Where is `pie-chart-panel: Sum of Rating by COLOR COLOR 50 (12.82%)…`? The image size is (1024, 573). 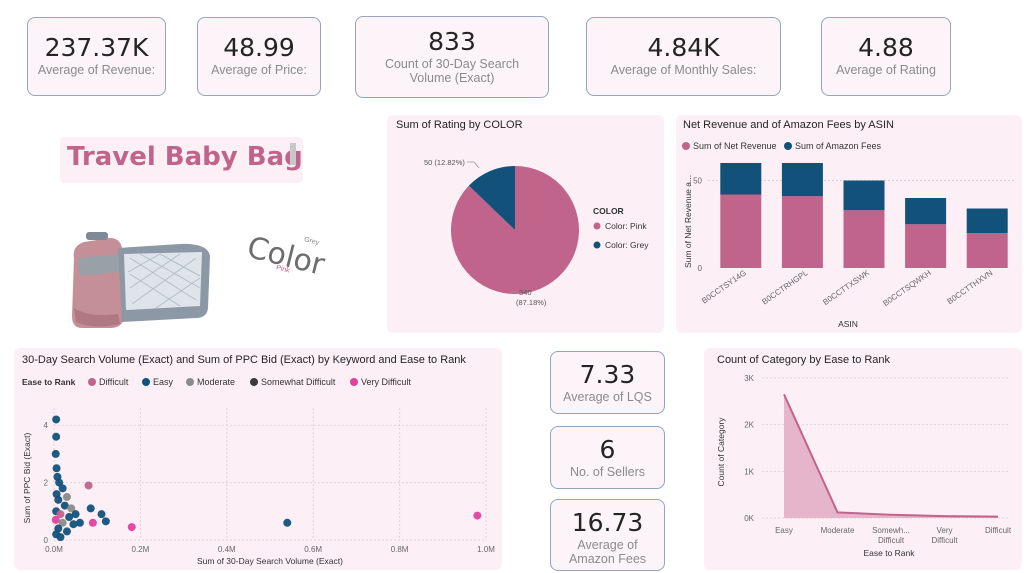 pie-chart-panel: Sum of Rating by COLOR COLOR 50 (12.82%)… is located at coordinates (525, 224).